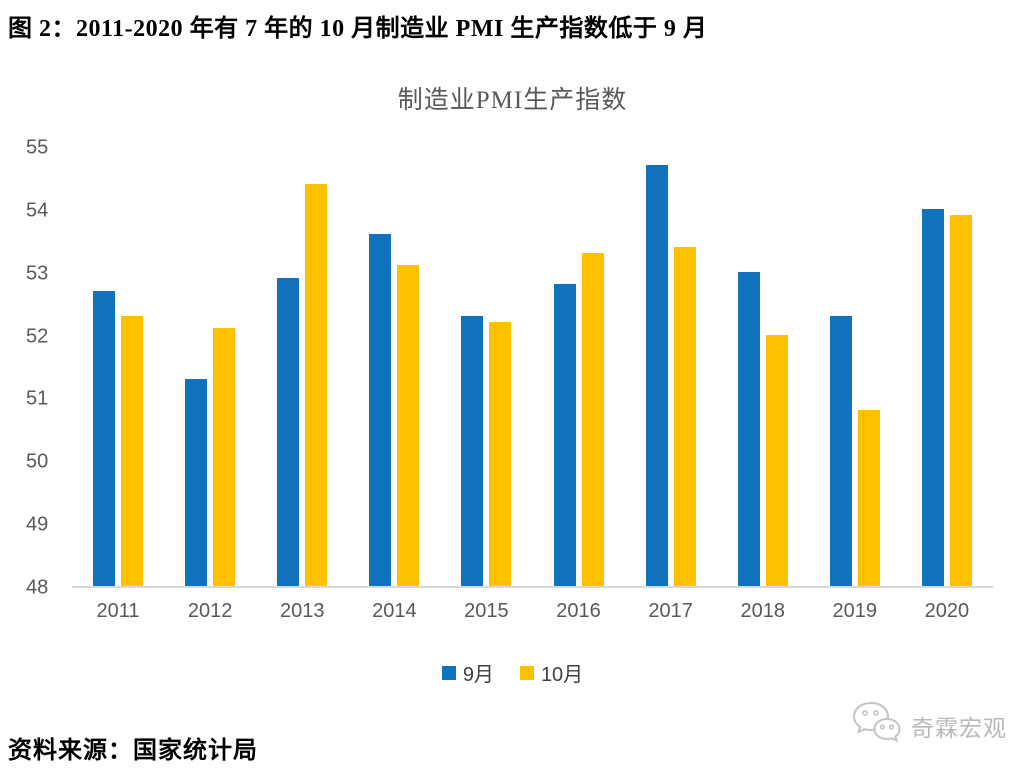  What do you see at coordinates (500, 454) in the screenshot?
I see `bar-10月-2015` at bounding box center [500, 454].